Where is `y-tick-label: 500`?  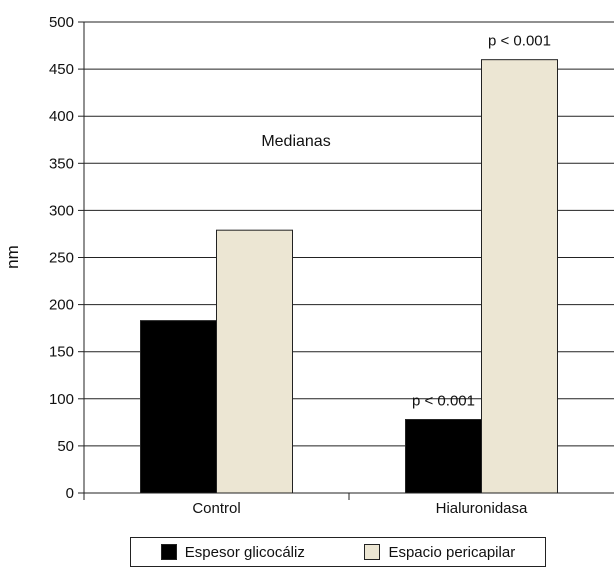 y-tick-label: 500 is located at coordinates (61, 22).